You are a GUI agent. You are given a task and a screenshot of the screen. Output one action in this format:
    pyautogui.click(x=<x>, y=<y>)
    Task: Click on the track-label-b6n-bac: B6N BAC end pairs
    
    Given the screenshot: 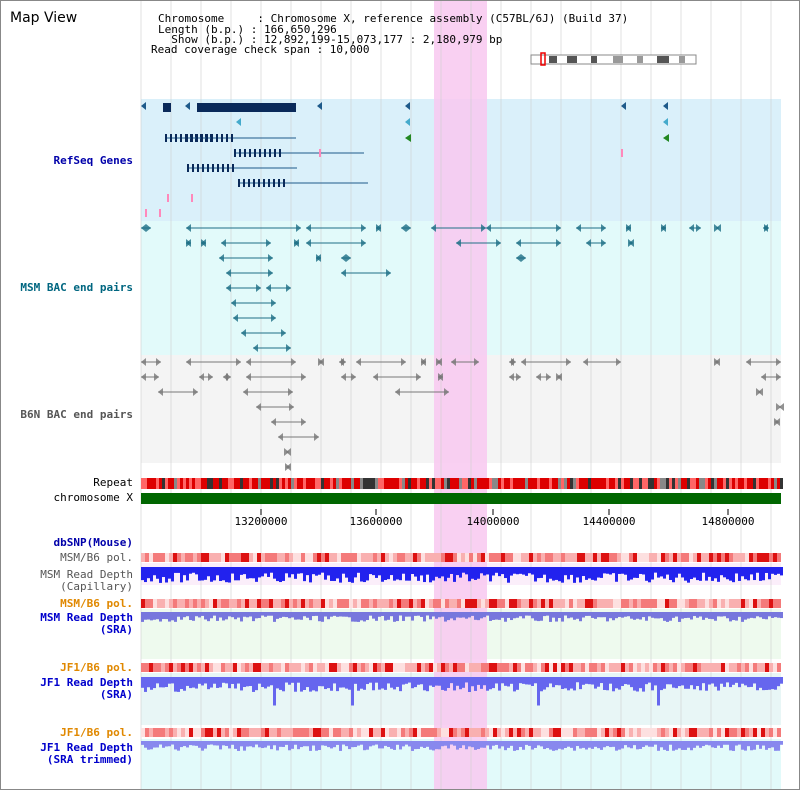 What is the action you would take?
    pyautogui.click(x=76, y=414)
    